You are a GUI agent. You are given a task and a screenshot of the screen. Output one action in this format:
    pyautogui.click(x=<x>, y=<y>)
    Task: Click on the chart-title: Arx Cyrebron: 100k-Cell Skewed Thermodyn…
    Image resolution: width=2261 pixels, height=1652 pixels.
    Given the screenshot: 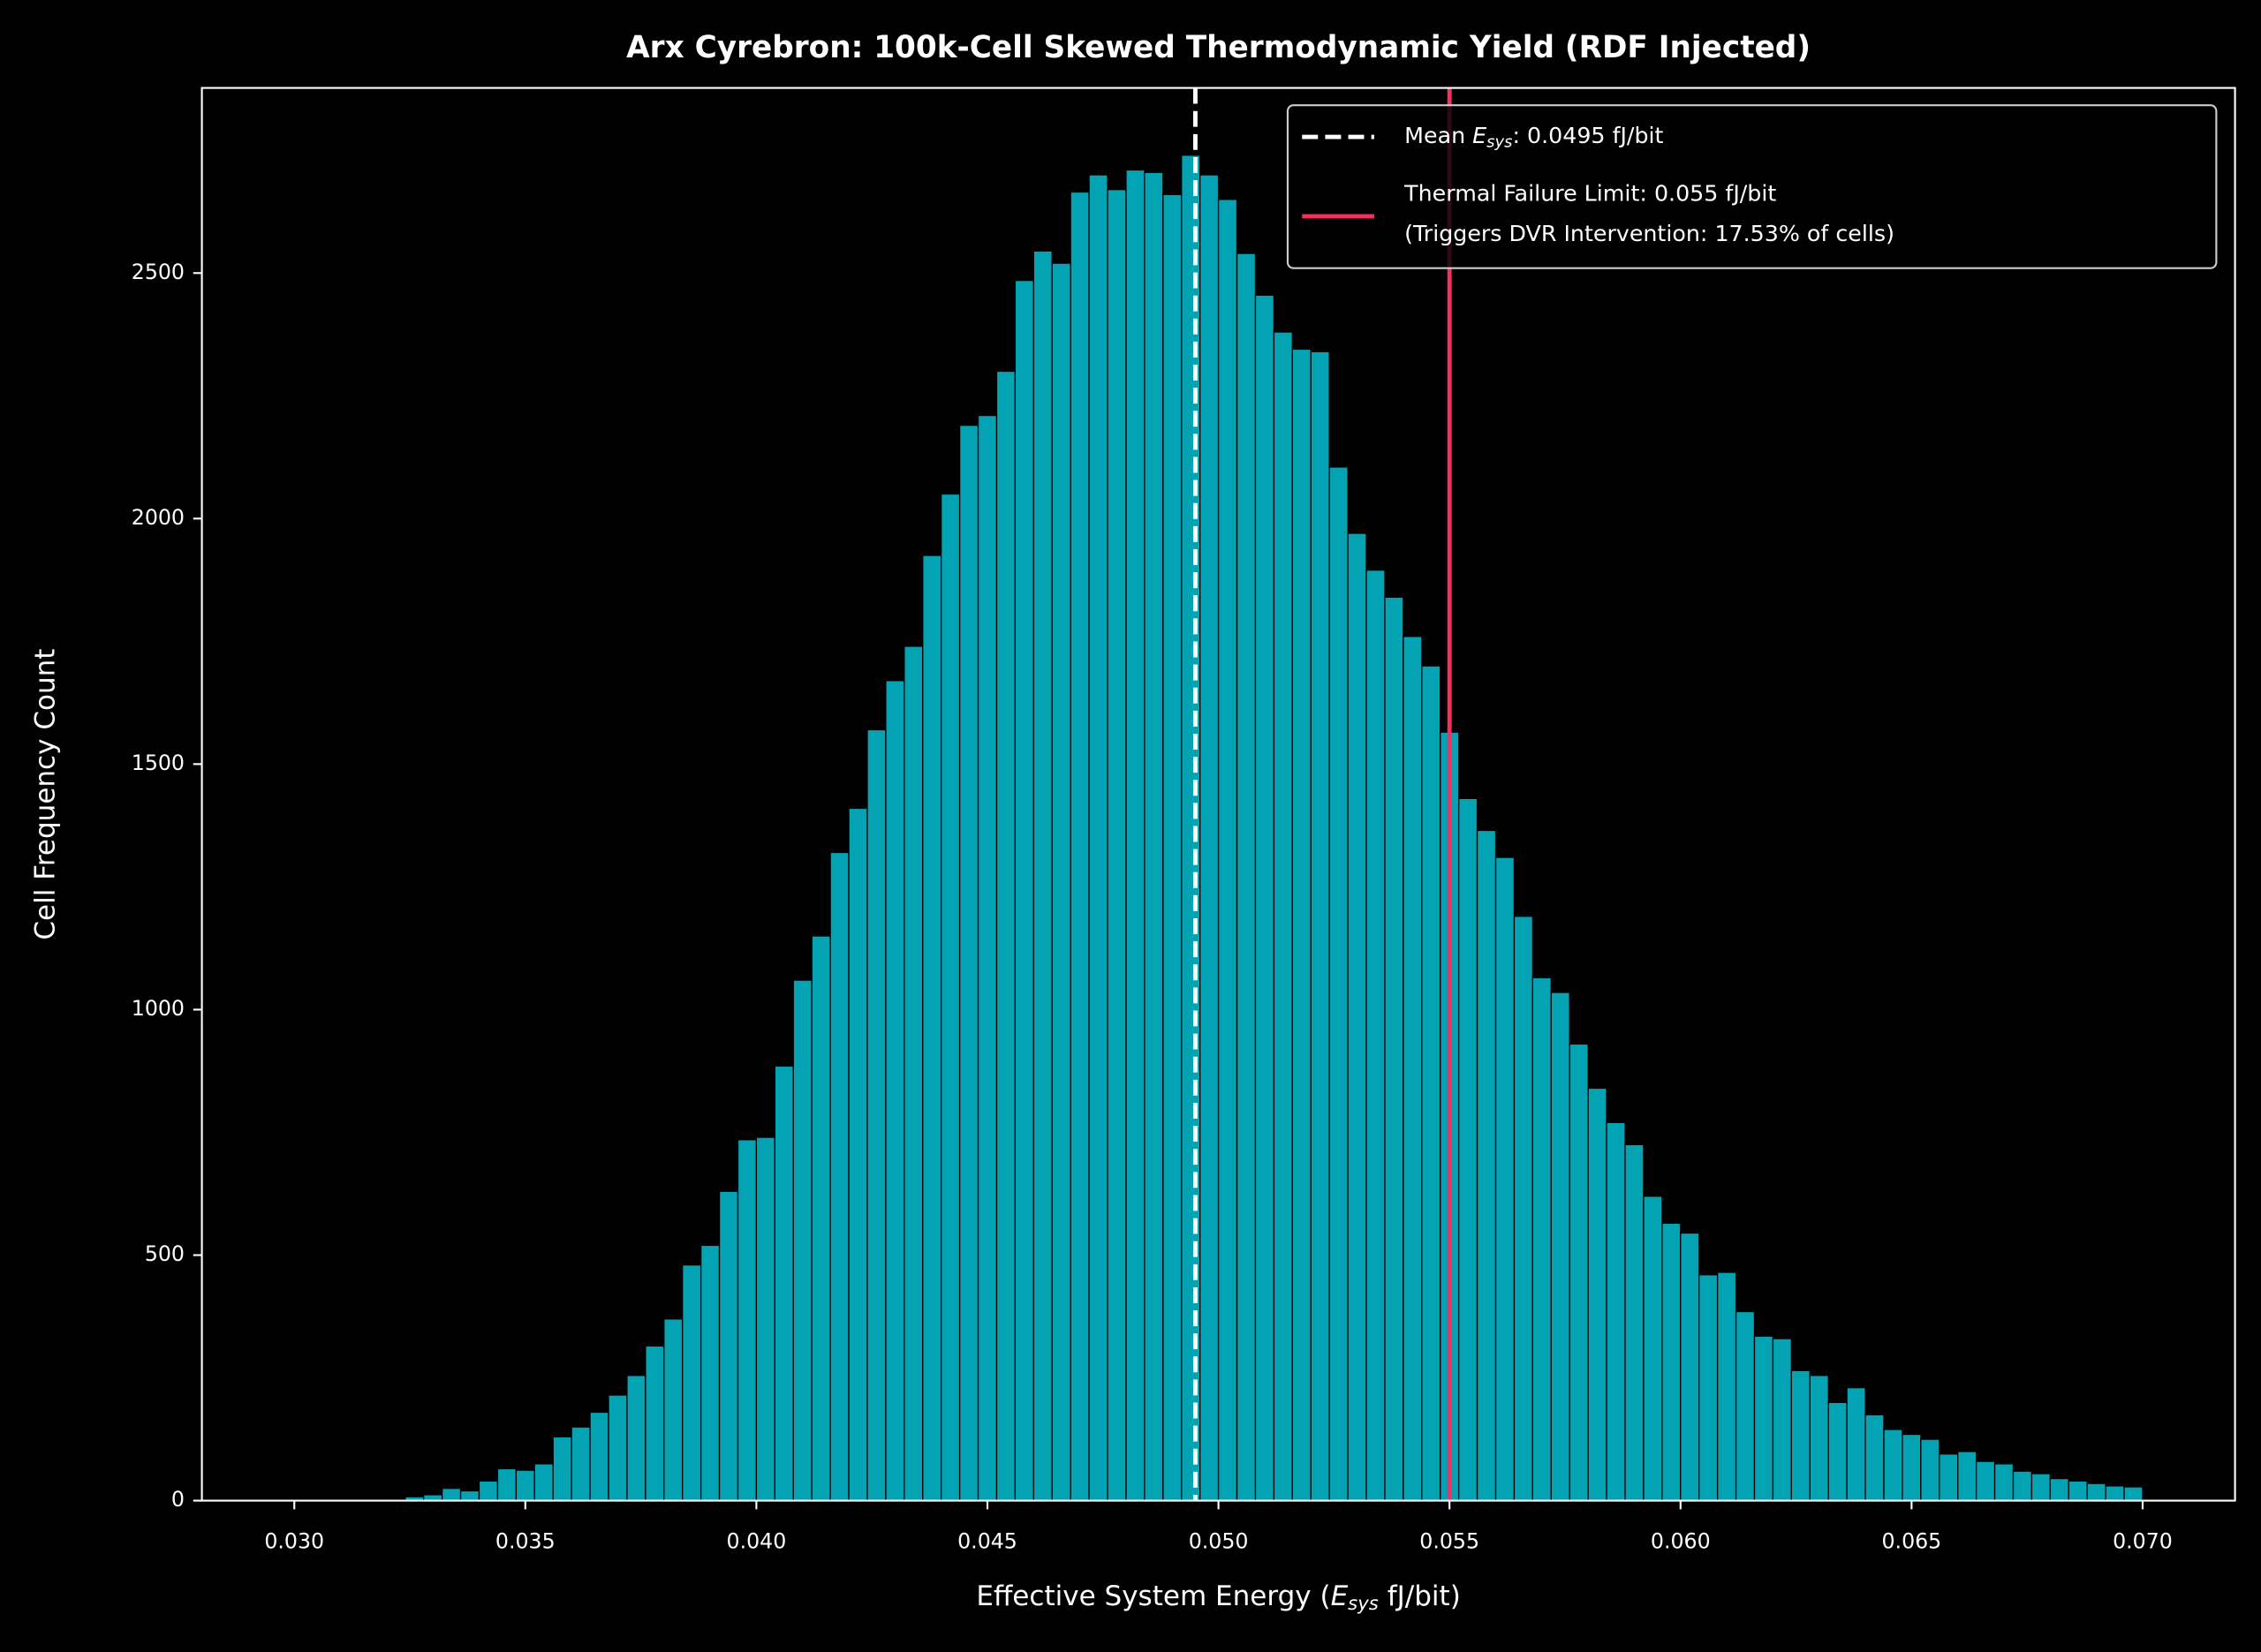 What is the action you would take?
    pyautogui.click(x=1218, y=48)
    